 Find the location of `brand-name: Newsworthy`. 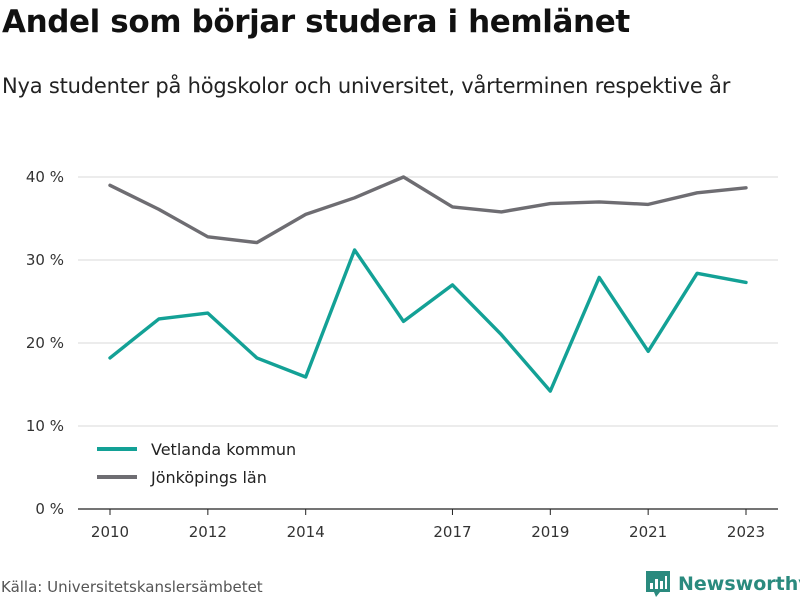

brand-name: Newsworthy is located at coordinates (739, 584).